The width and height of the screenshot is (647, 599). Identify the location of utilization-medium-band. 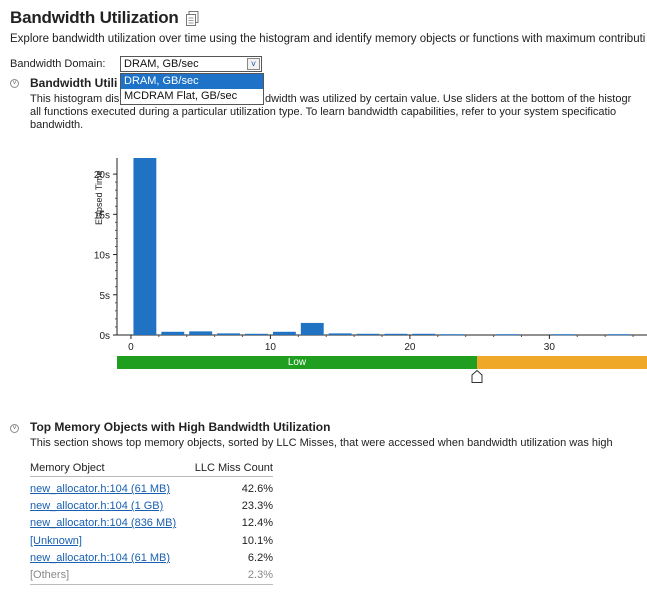
(562, 362).